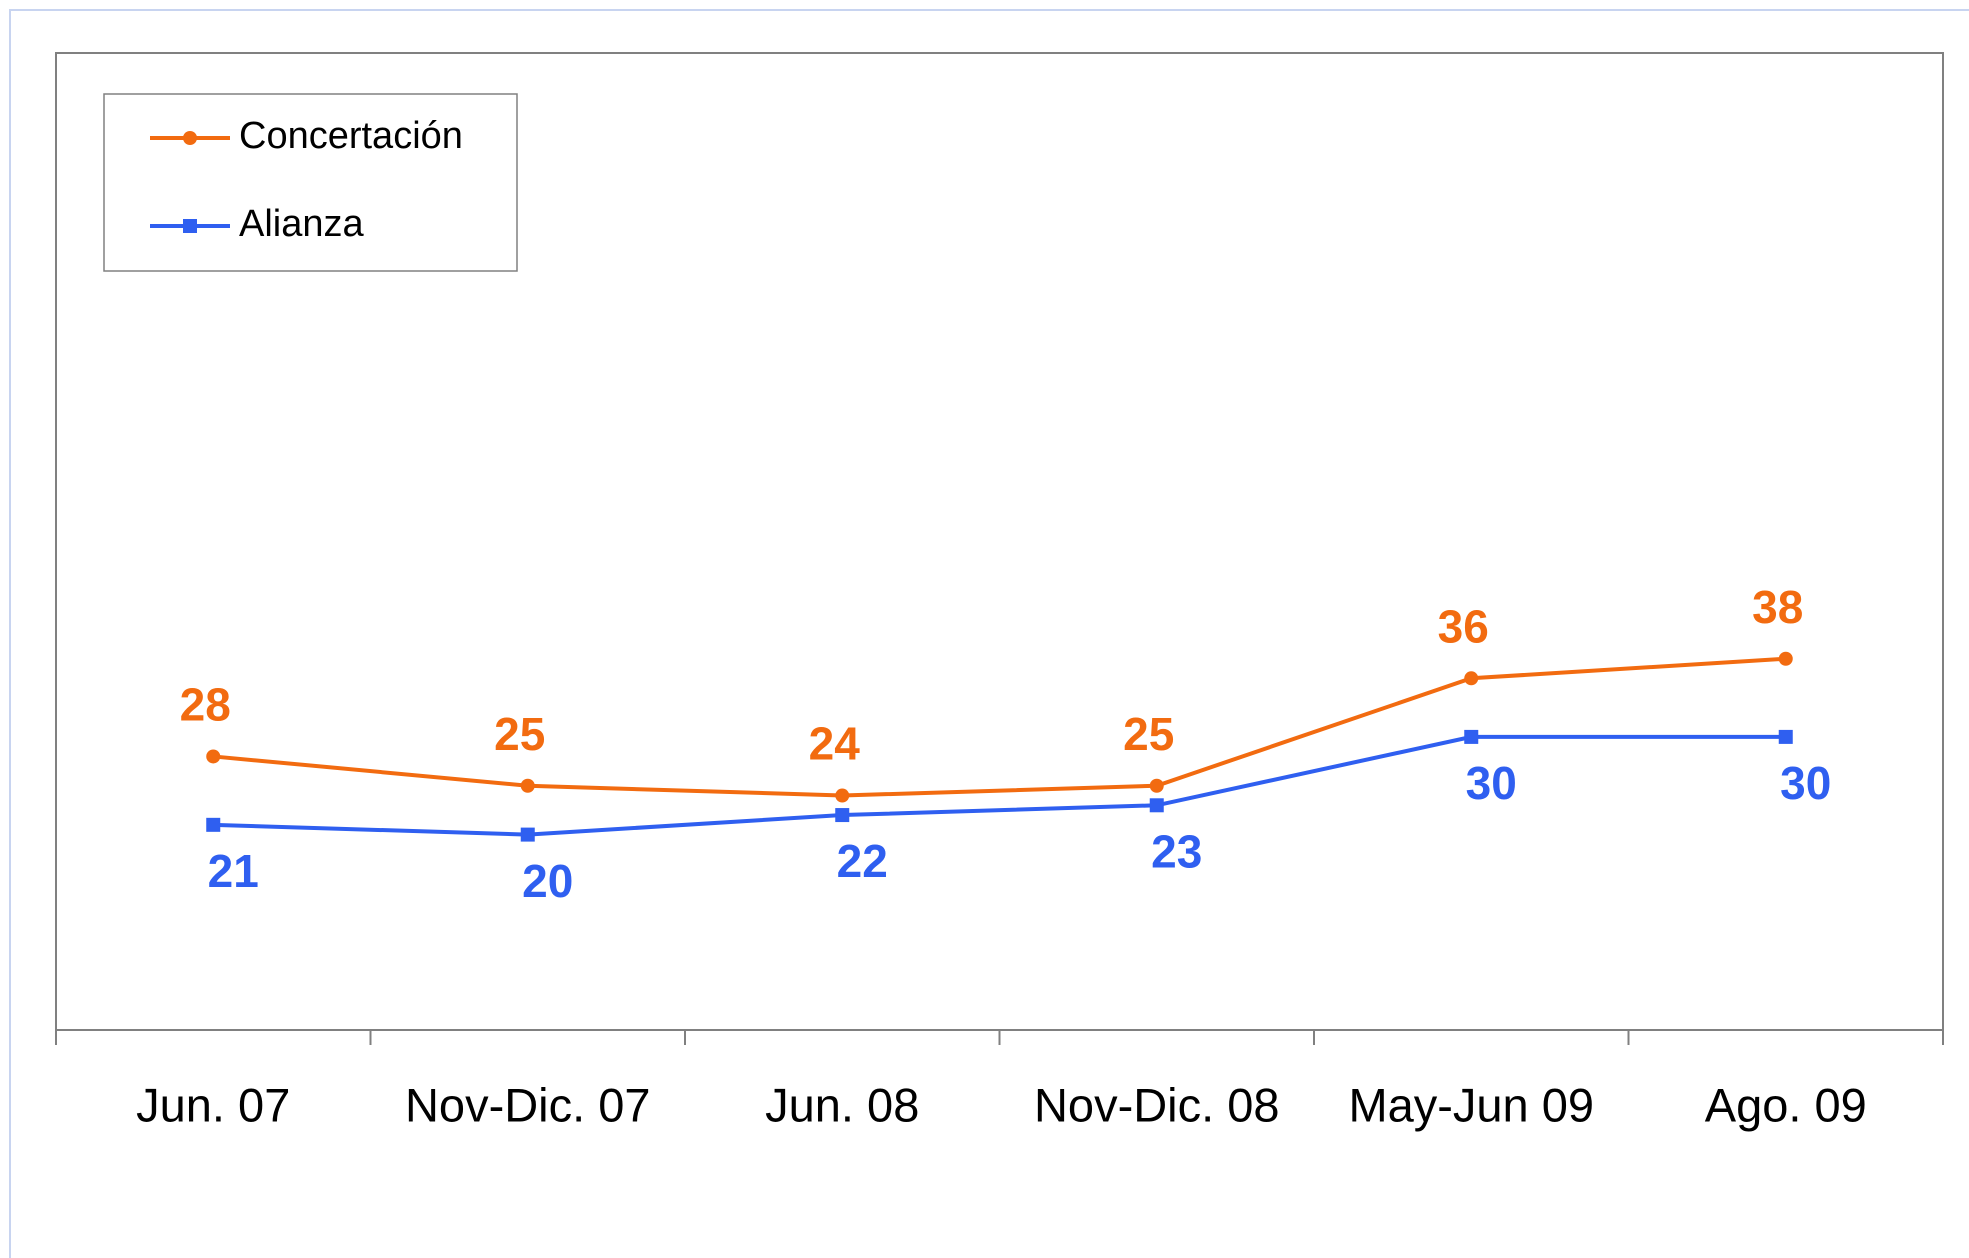  Describe the element at coordinates (1777, 607) in the screenshot. I see `data-label: 38` at that location.